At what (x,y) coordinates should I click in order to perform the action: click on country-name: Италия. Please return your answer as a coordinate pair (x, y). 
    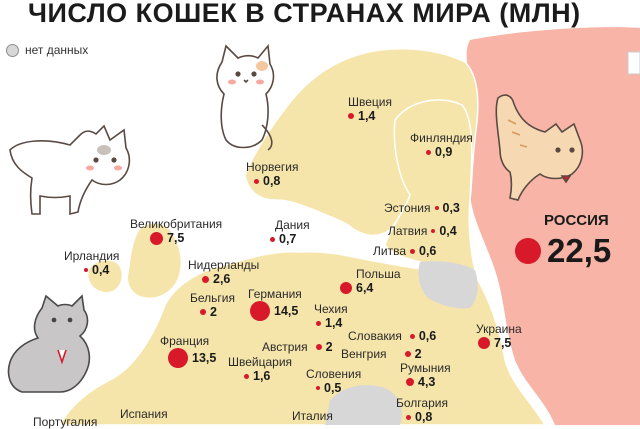
    Looking at the image, I should click on (312, 416).